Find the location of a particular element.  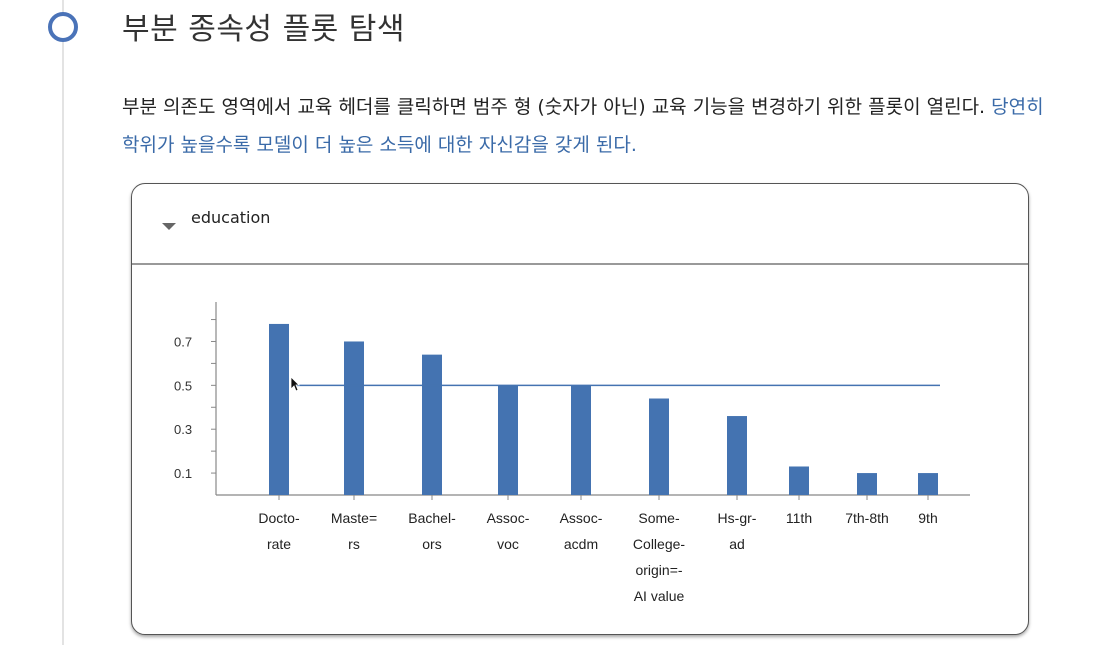

x-tick-label: Some- is located at coordinates (659, 518).